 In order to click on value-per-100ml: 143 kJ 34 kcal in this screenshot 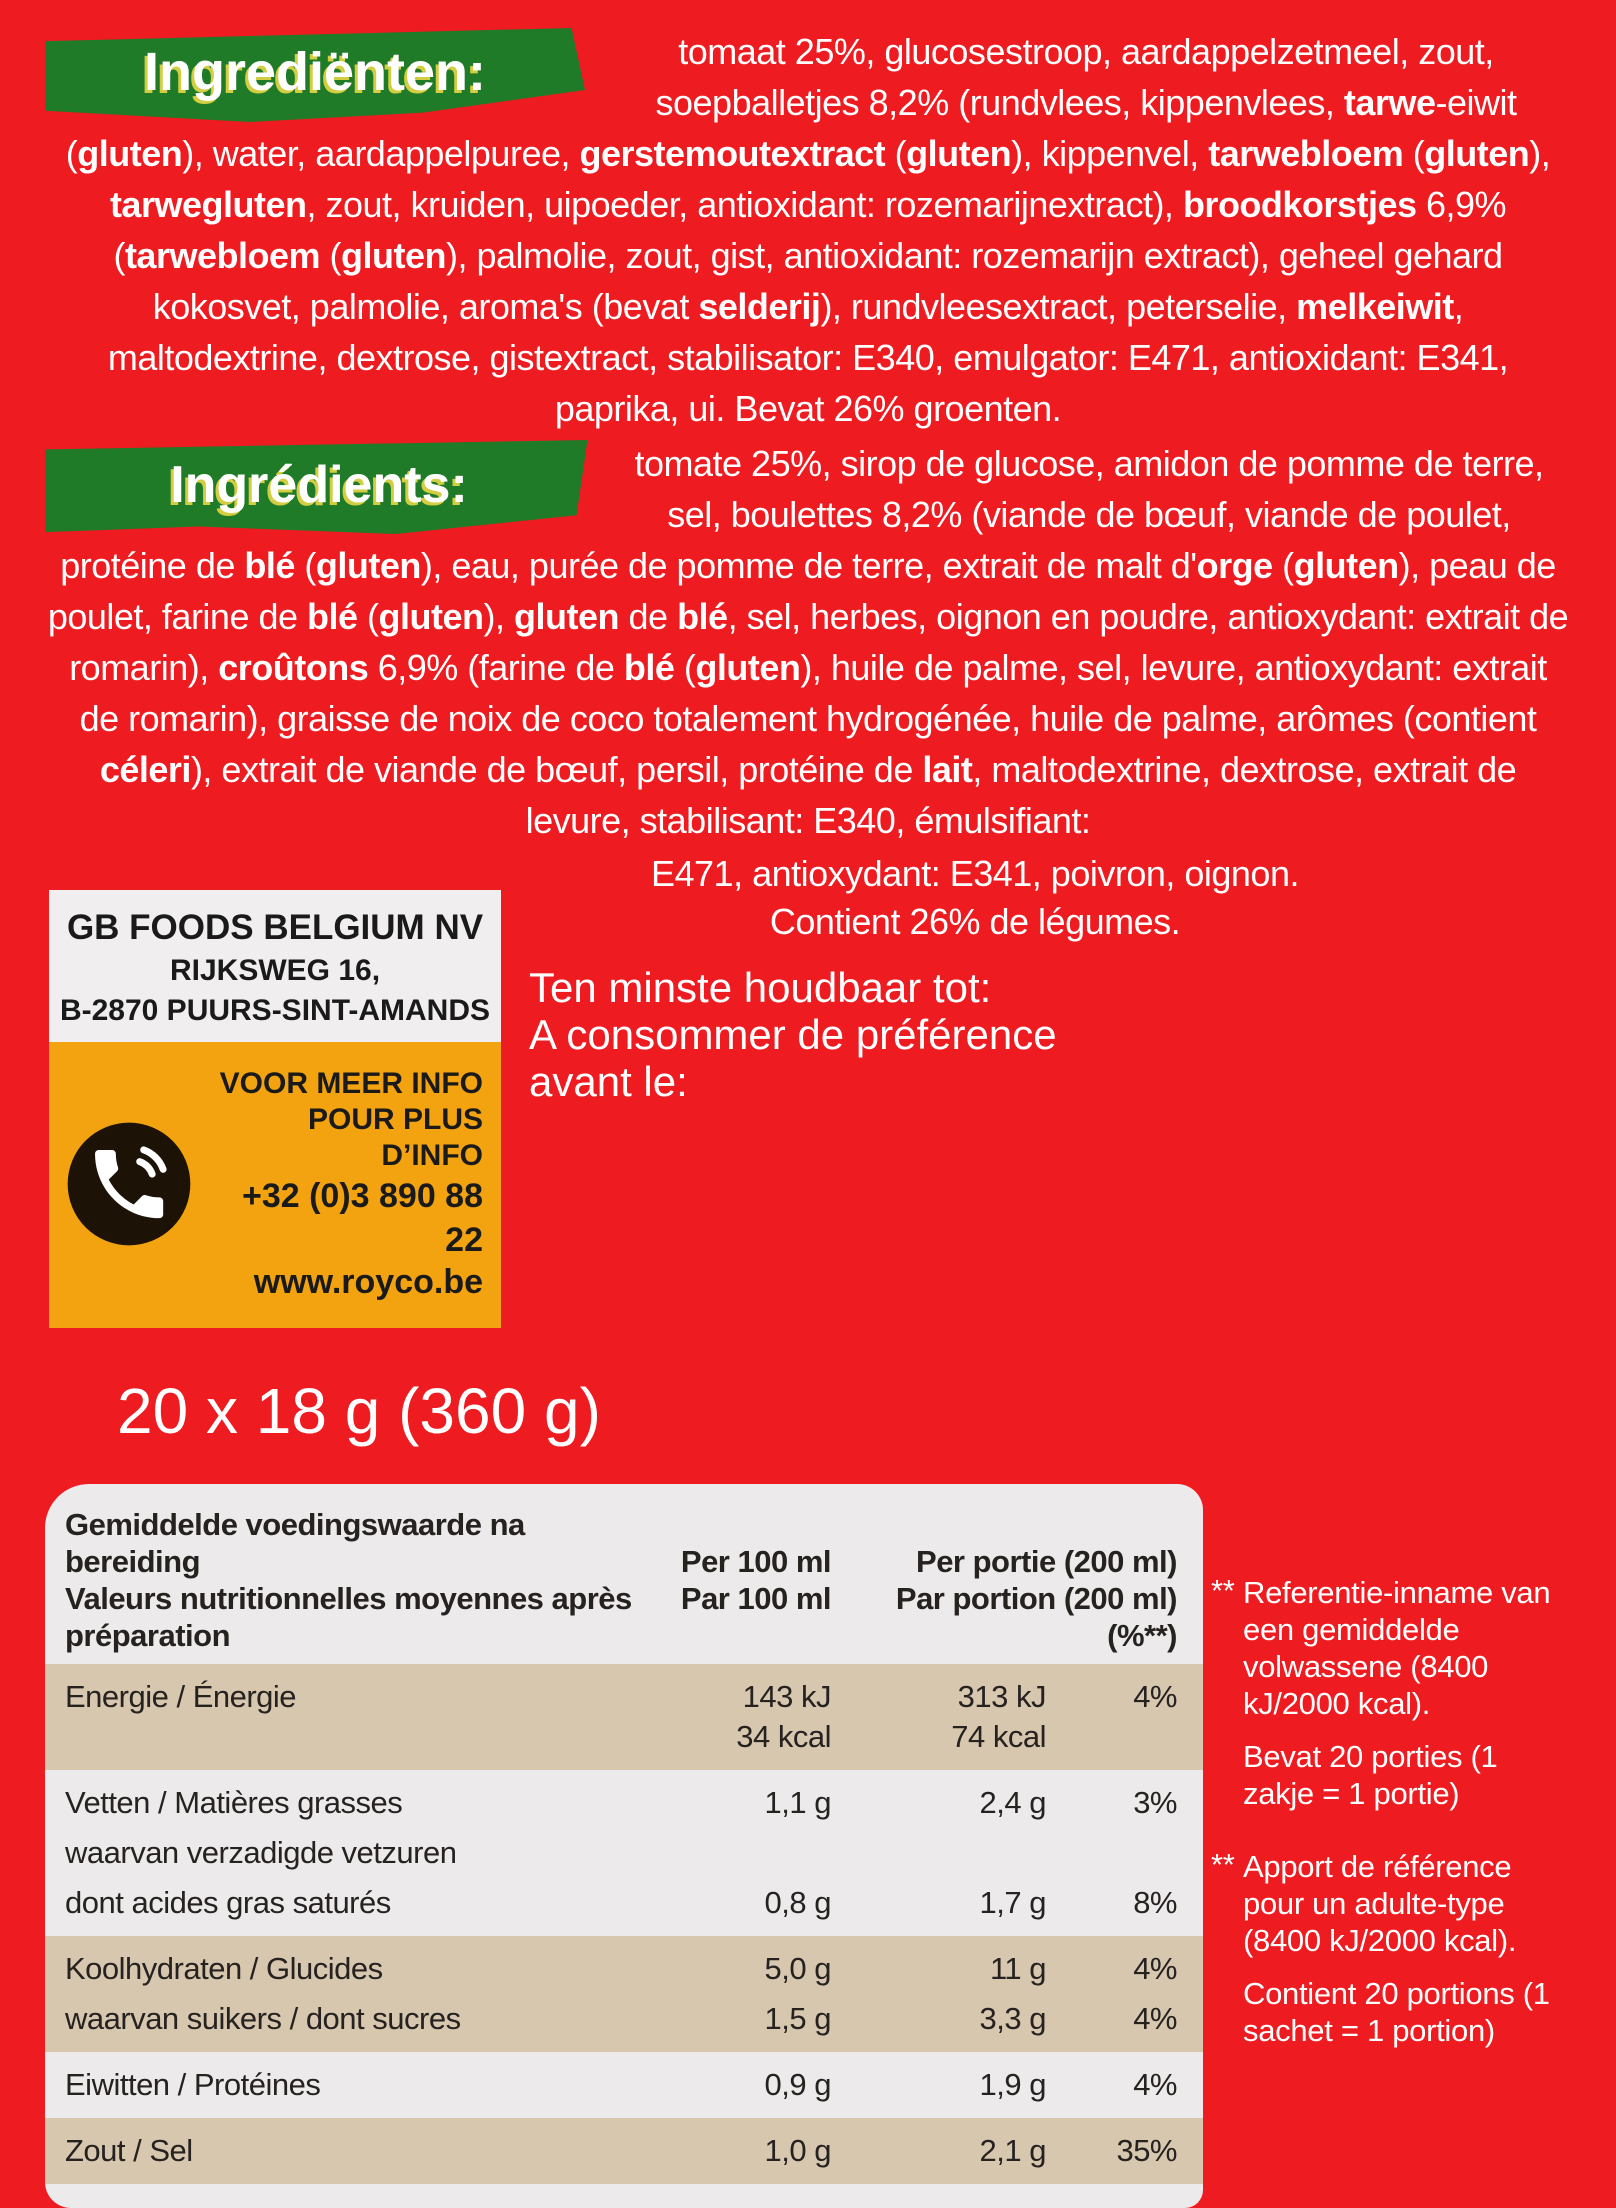, I will do `click(783, 1716)`.